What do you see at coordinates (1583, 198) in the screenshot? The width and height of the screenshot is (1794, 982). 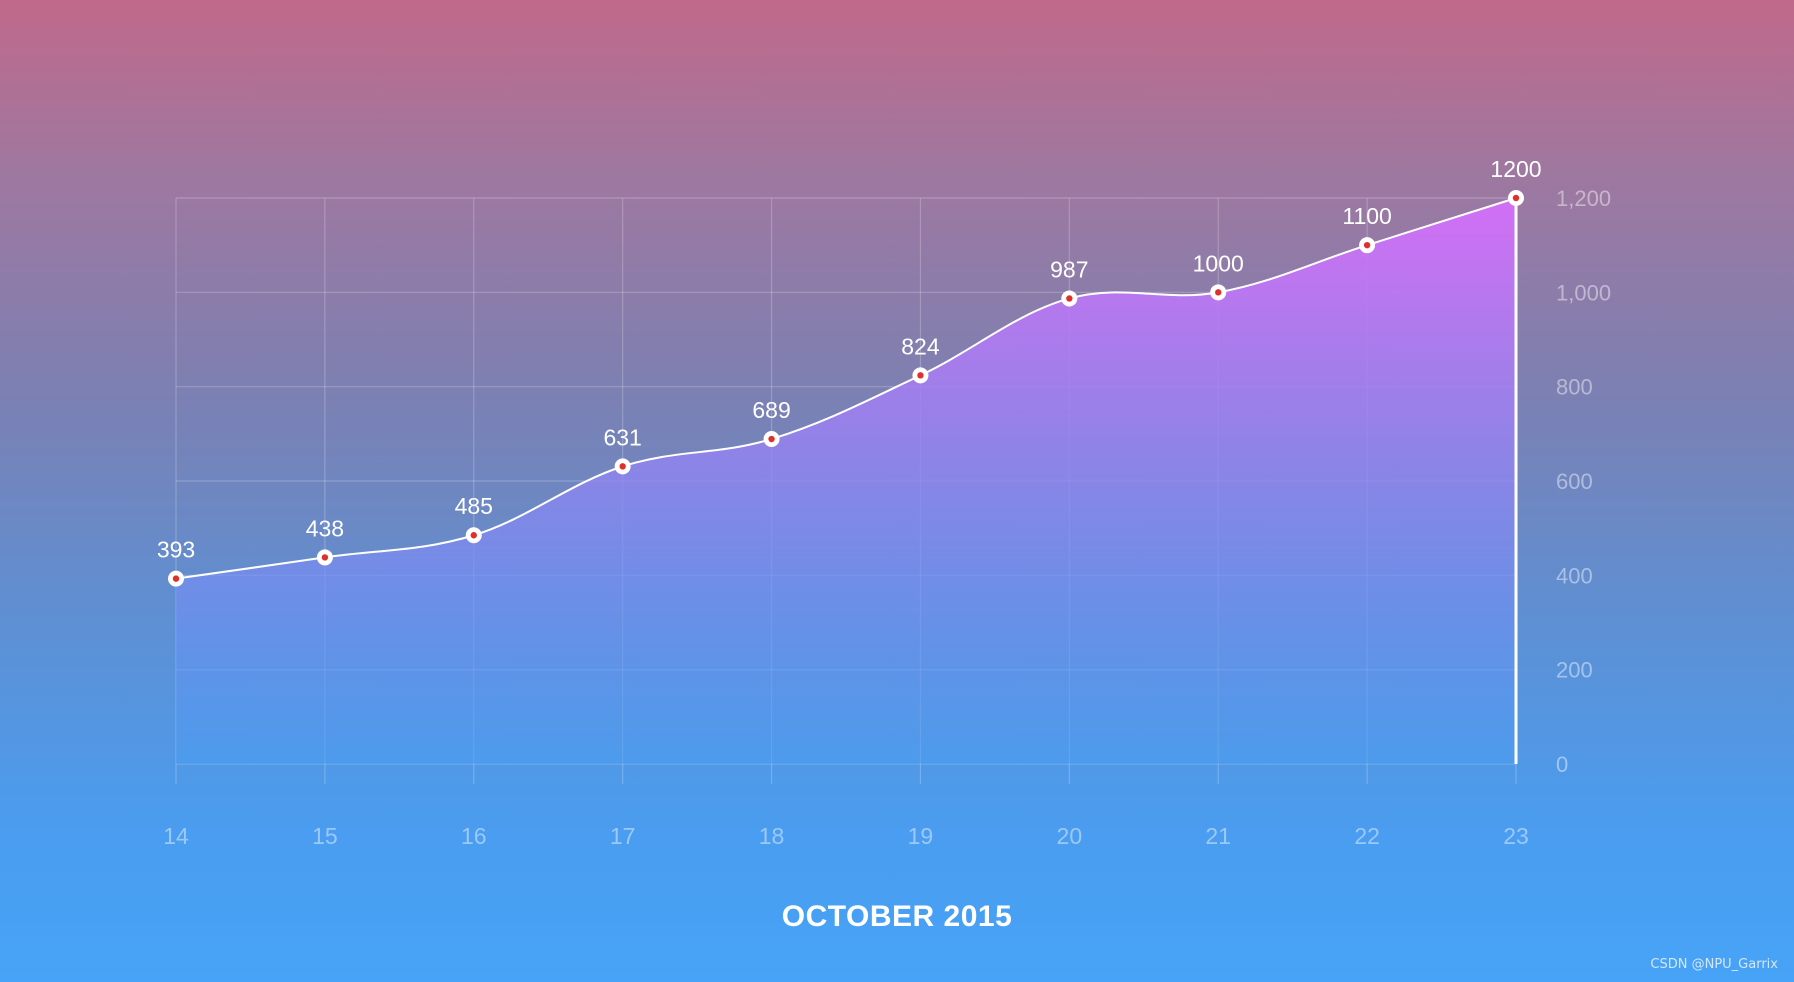 I see `y-tick-label: 1,200` at bounding box center [1583, 198].